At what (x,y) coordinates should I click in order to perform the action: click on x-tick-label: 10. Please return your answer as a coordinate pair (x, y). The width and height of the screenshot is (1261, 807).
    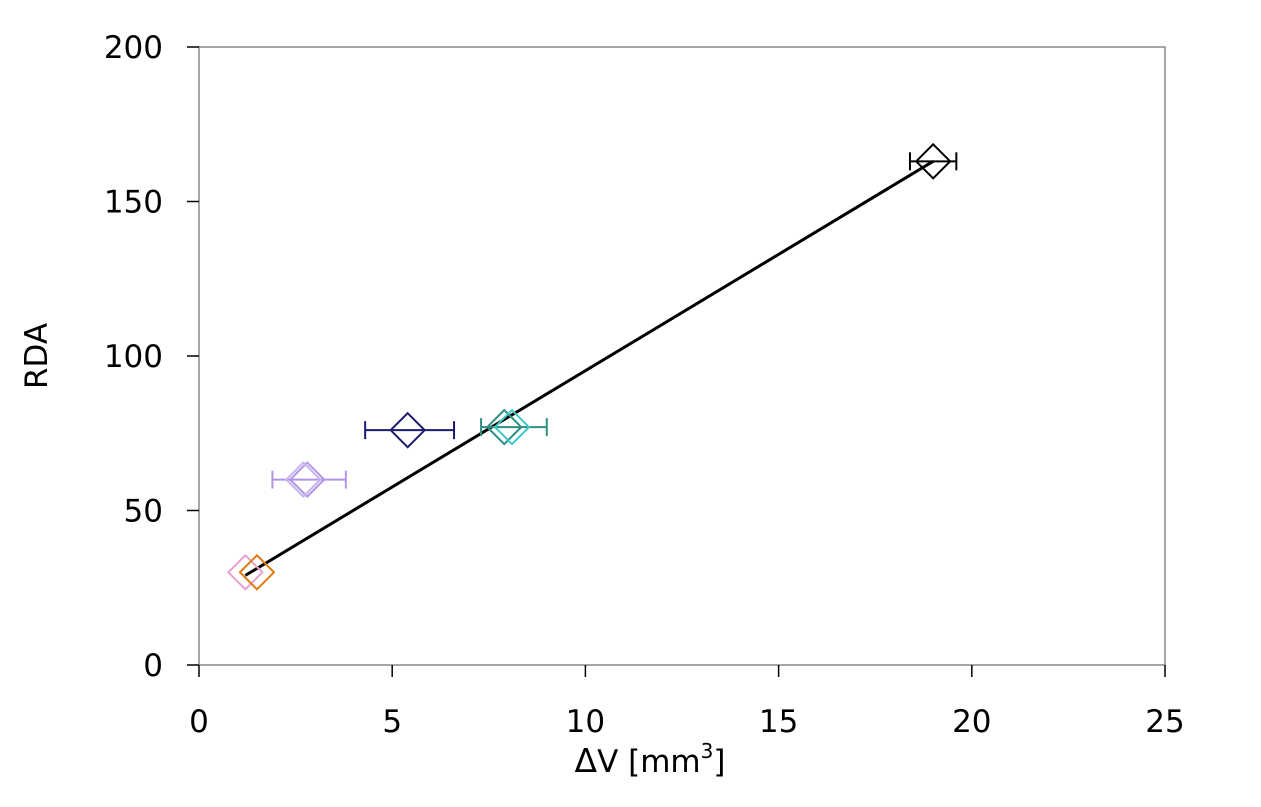
    Looking at the image, I should click on (585, 722).